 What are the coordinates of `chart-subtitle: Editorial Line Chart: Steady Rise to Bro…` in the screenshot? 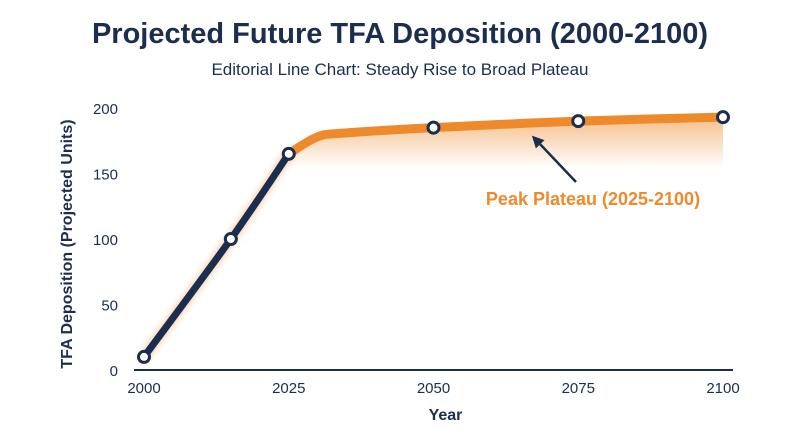 It's located at (400, 69).